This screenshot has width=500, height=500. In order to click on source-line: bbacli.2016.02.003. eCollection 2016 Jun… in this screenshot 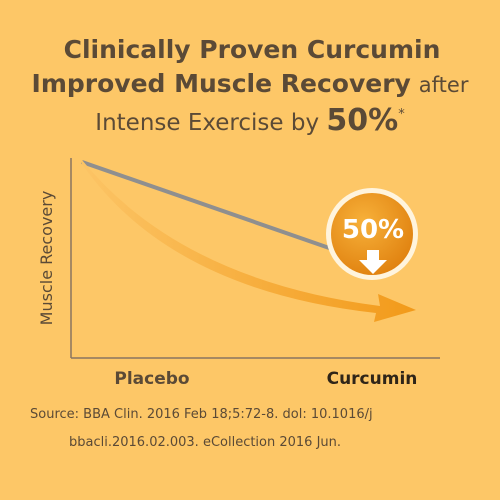, I will do `click(205, 442)`.